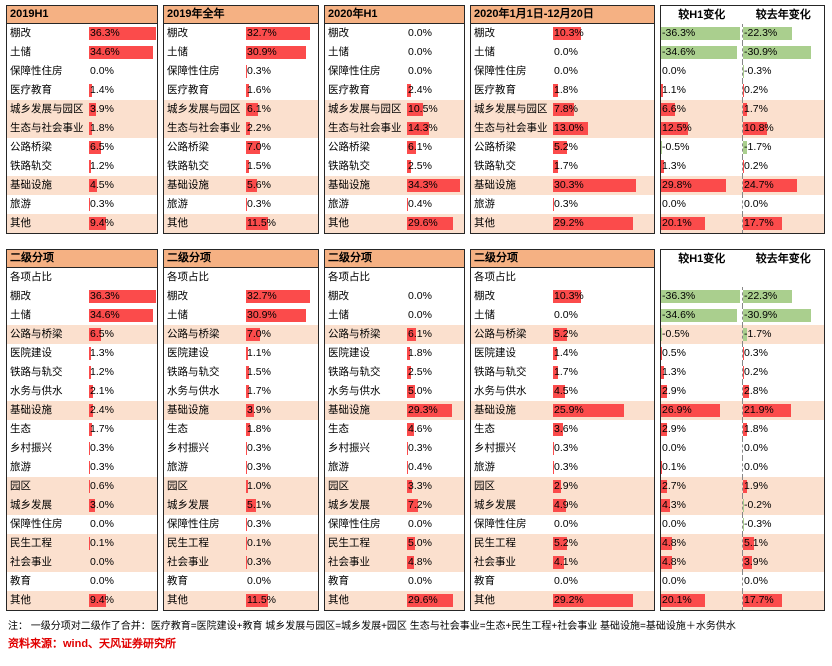  Describe the element at coordinates (562, 90) in the screenshot. I see `table-row: 医疗教育 1.8%` at that location.